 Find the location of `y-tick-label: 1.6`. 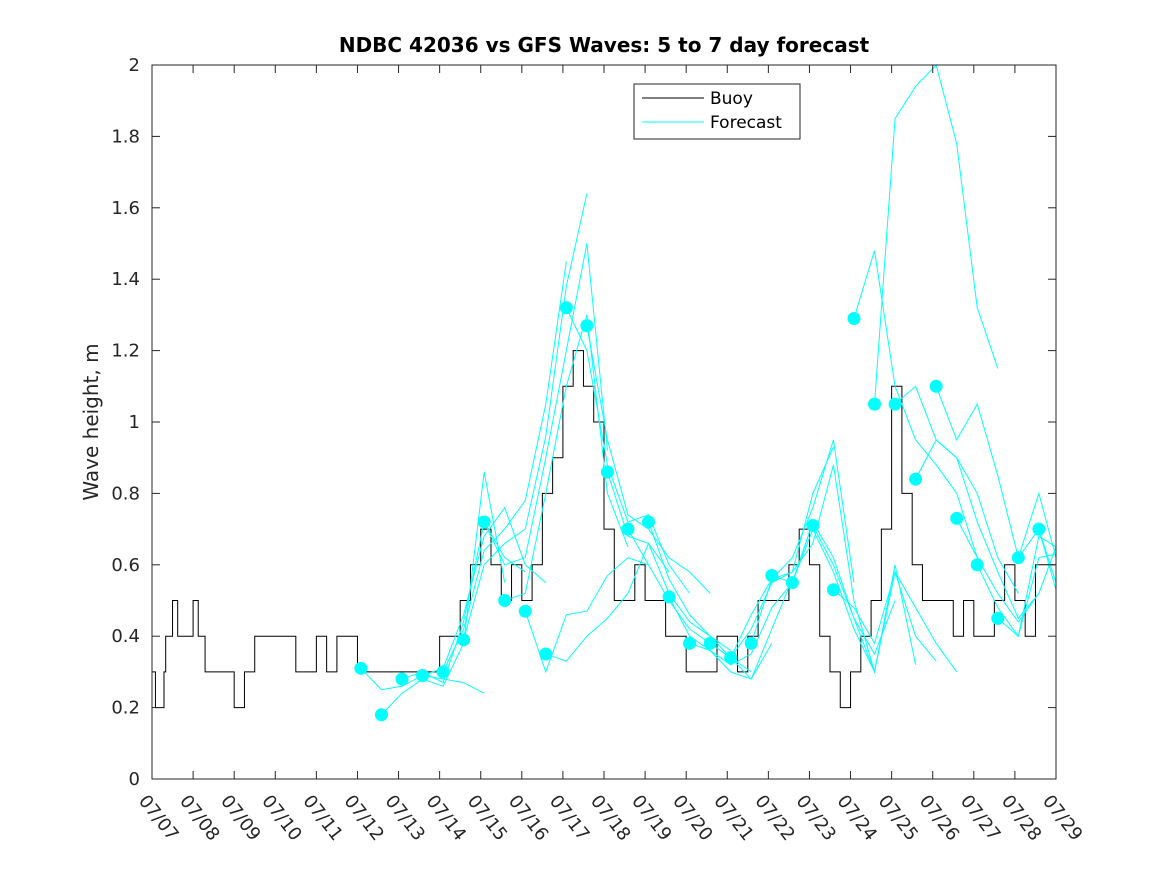

y-tick-label: 1.6 is located at coordinates (125, 208).